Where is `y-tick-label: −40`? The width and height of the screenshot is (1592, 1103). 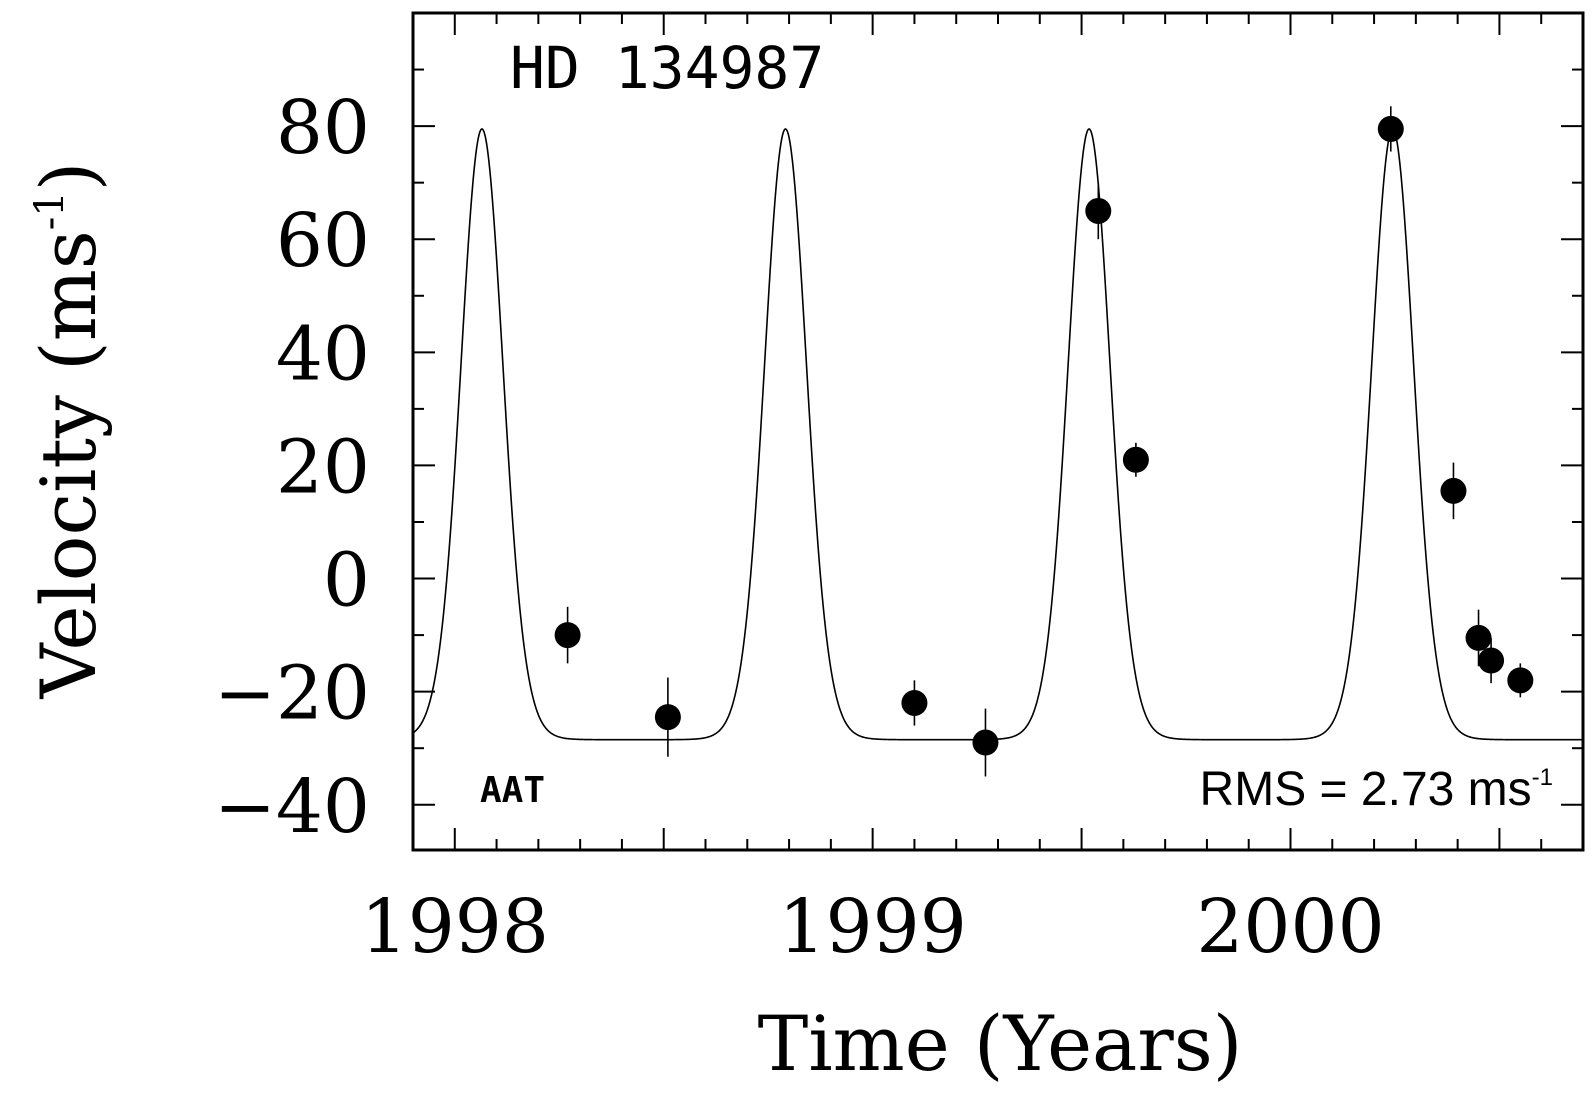 y-tick-label: −40 is located at coordinates (292, 807).